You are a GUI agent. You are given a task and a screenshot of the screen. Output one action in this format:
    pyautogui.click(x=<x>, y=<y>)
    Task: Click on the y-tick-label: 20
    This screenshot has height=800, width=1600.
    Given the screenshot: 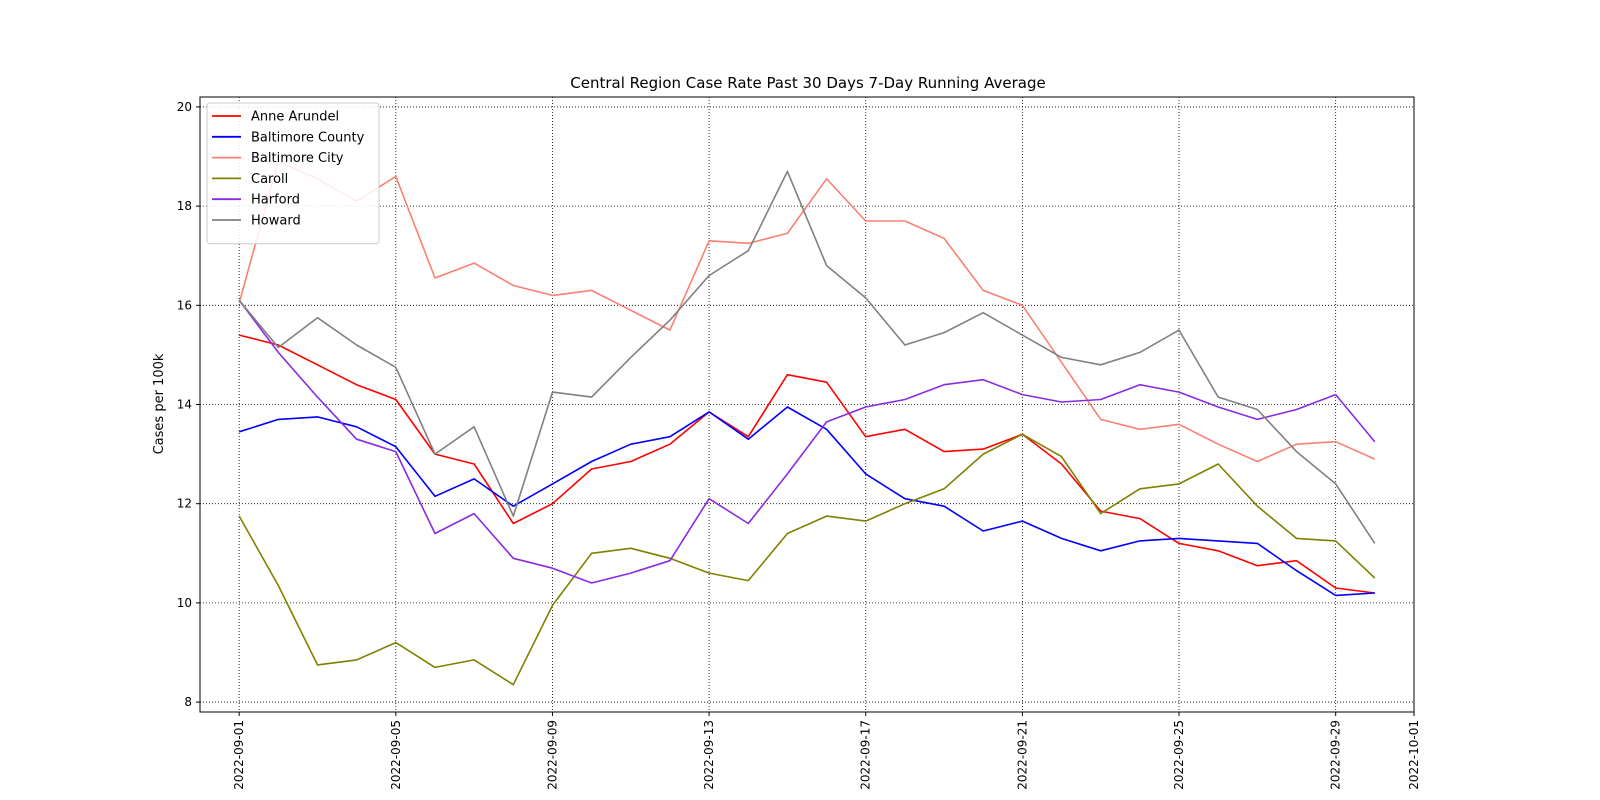 What is the action you would take?
    pyautogui.click(x=184, y=107)
    